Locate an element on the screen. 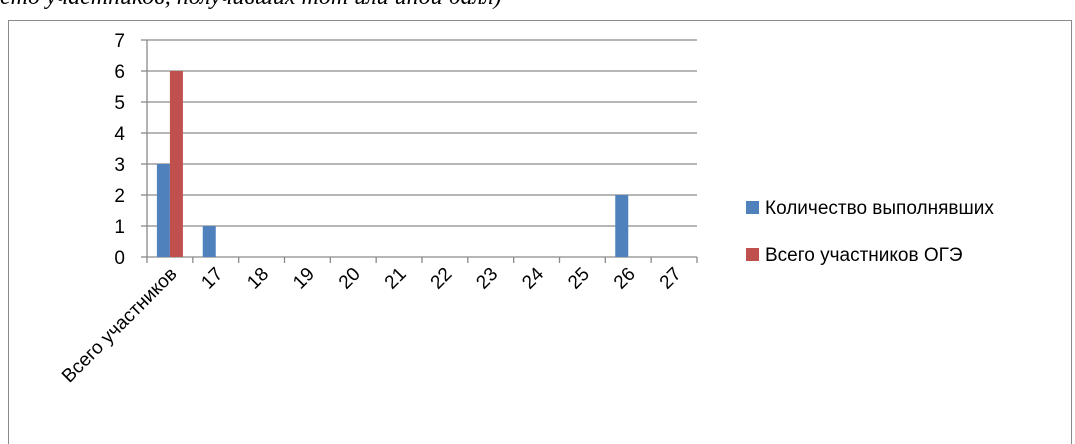 The height and width of the screenshot is (444, 1075). legend-label: Всего участников ОГЭ is located at coordinates (864, 255).